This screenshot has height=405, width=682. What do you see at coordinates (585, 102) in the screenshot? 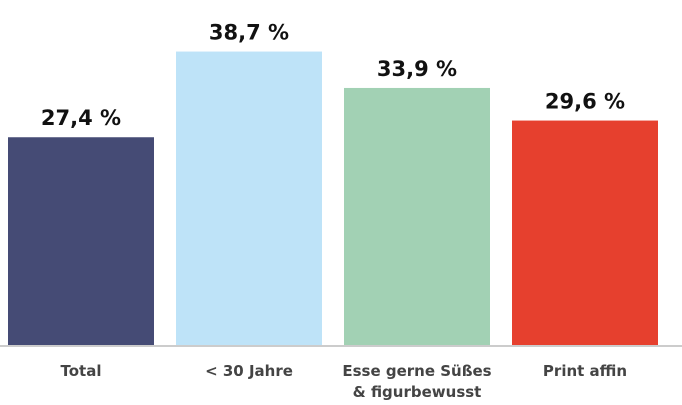
I see `value-label: 29,6 %` at bounding box center [585, 102].